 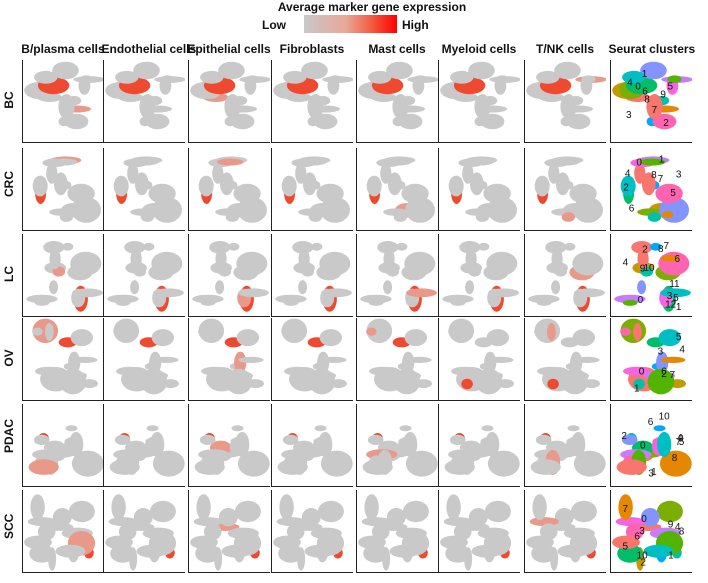 I want to click on cluster-label: 4, so click(x=630, y=83).